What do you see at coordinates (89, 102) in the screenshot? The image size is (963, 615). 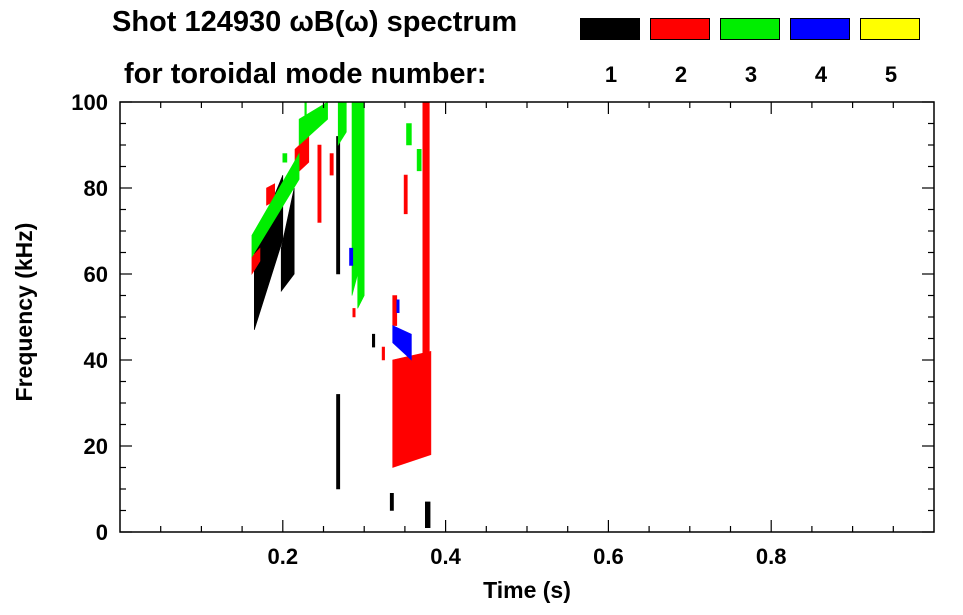 I see `y-tick-label: 100` at bounding box center [89, 102].